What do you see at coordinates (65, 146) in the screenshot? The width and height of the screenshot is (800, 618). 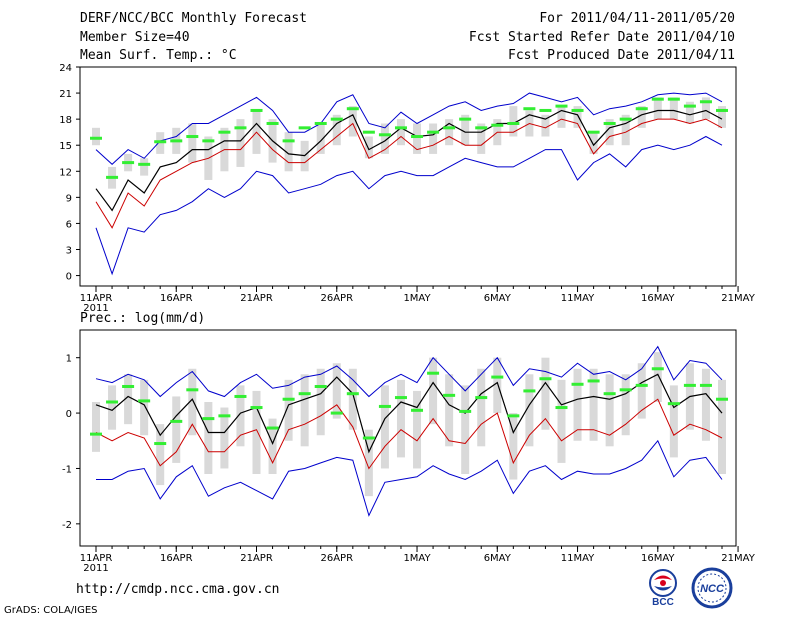 I see `temp-ytick-label: 15` at bounding box center [65, 146].